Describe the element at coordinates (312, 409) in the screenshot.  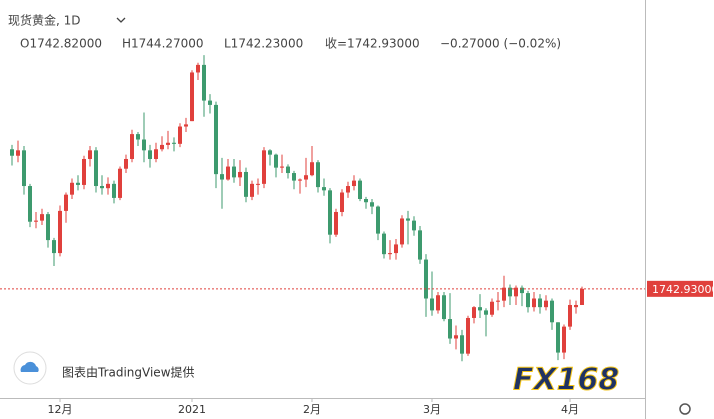
I see `x-tick-label: 2月` at that location.